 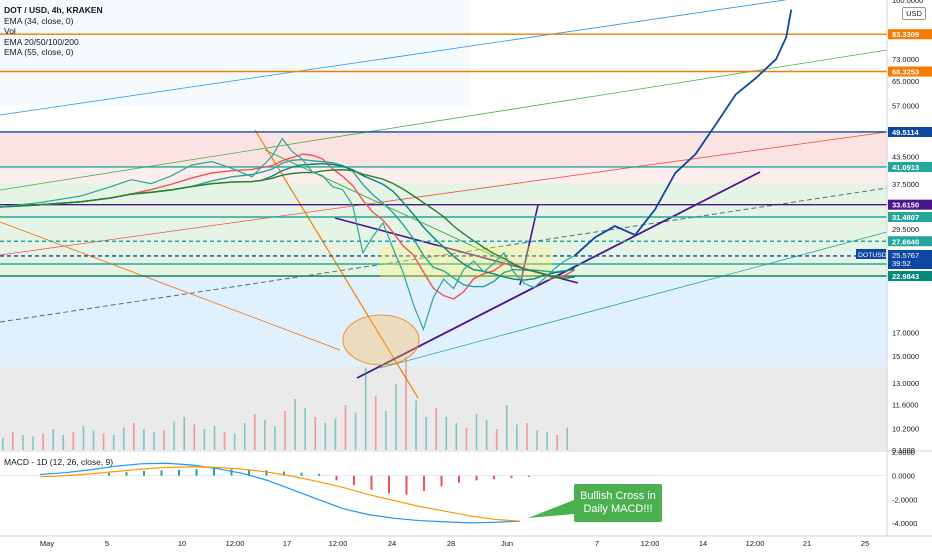 I want to click on signal-line, so click(x=280, y=494).